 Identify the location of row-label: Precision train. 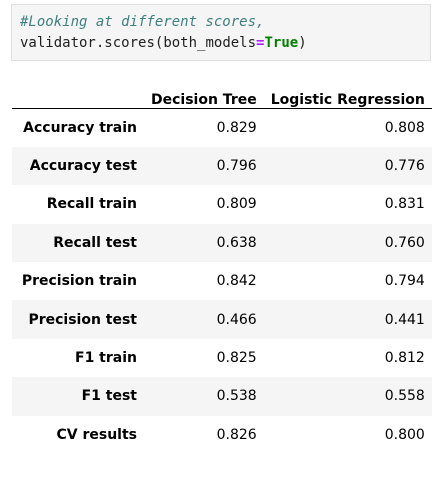
(79, 281).